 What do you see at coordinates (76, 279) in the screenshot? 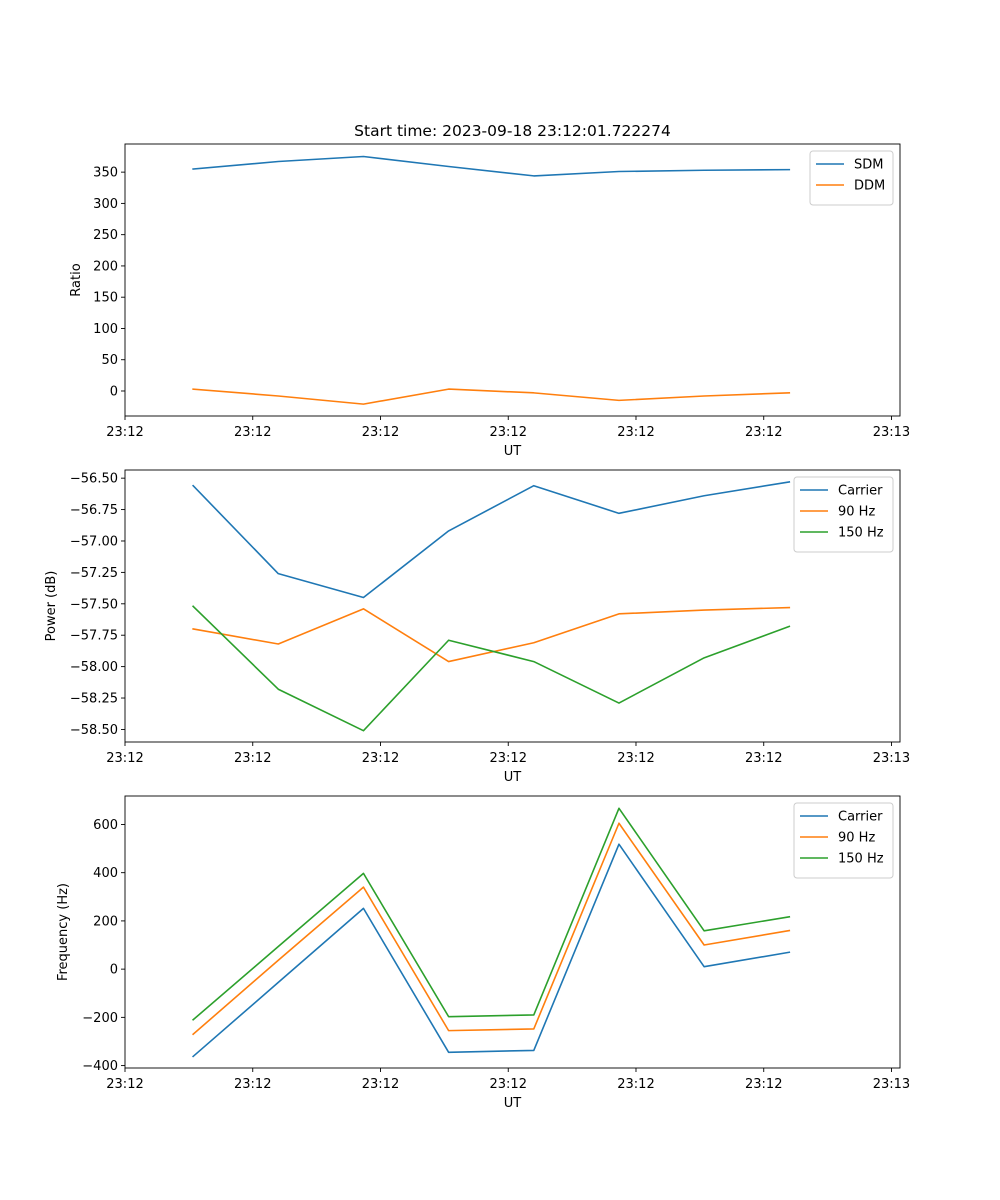
I see `ratio-y-axis-label: Ratio` at bounding box center [76, 279].